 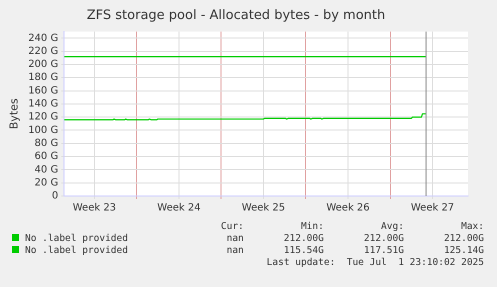 I want to click on y-axis-title: Bytes, so click(x=13, y=114).